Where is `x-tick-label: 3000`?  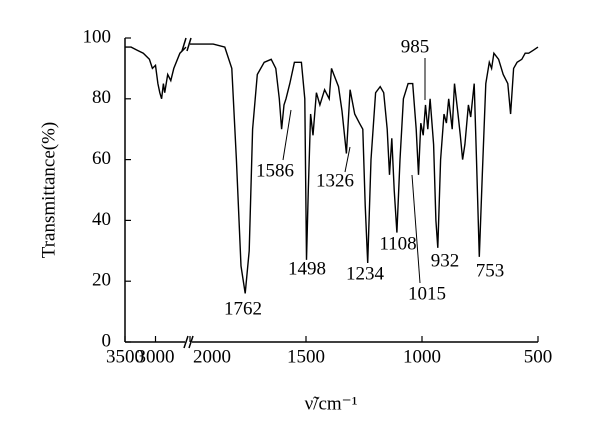
x-tick-label: 3000 is located at coordinates (156, 356).